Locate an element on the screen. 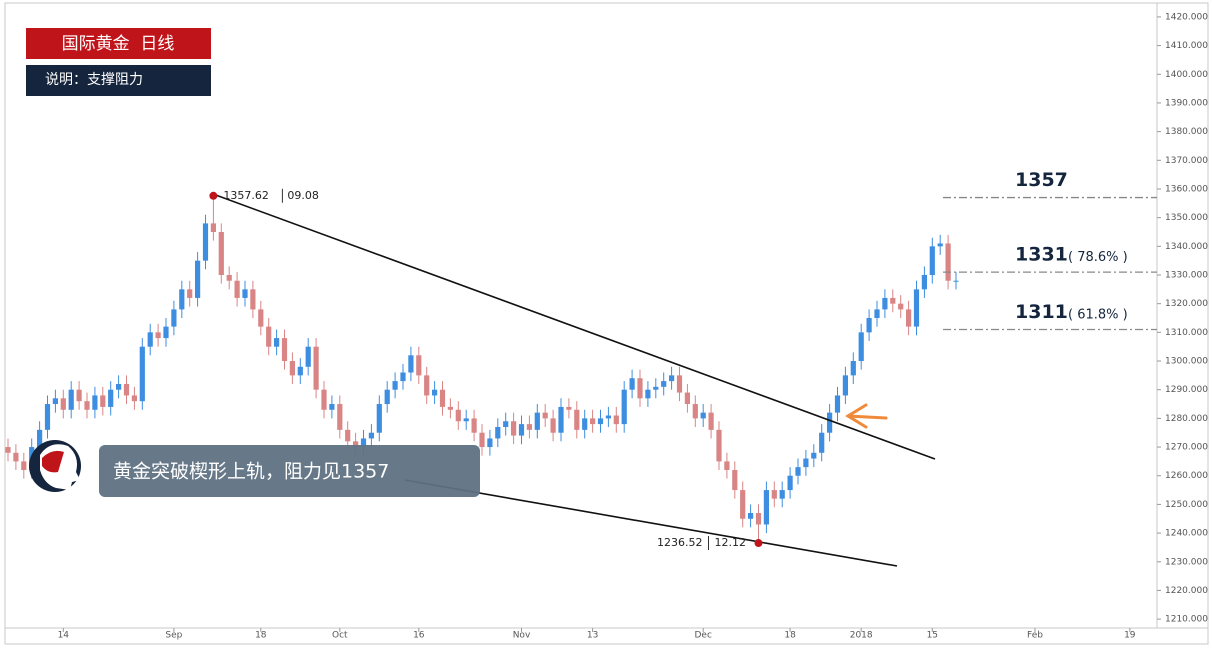  y-tick-label: 1350.000 is located at coordinates (1186, 218).